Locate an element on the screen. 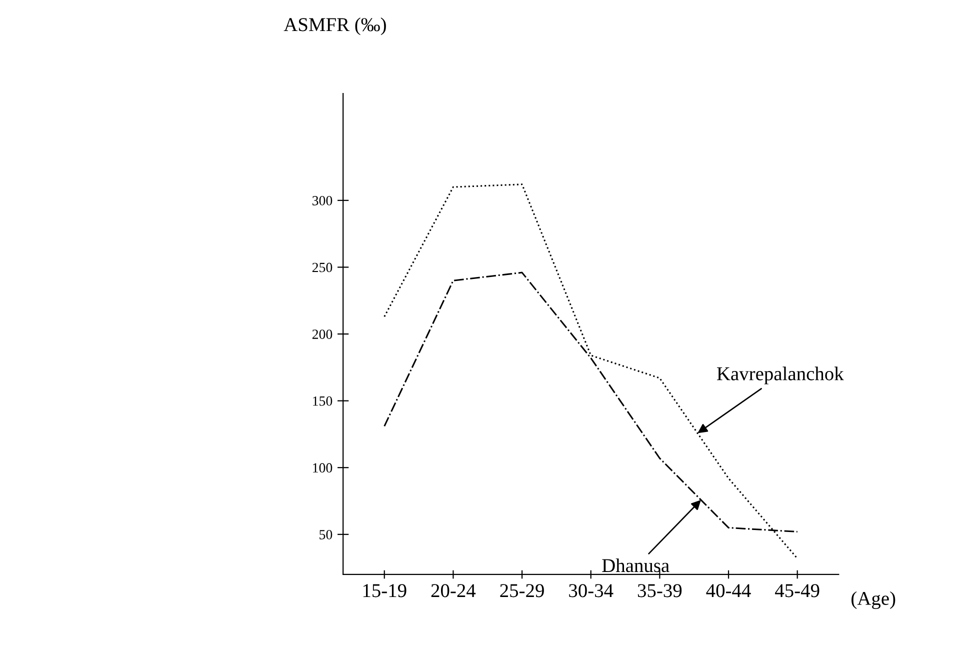  x-tick-label: 40-44 is located at coordinates (728, 591).